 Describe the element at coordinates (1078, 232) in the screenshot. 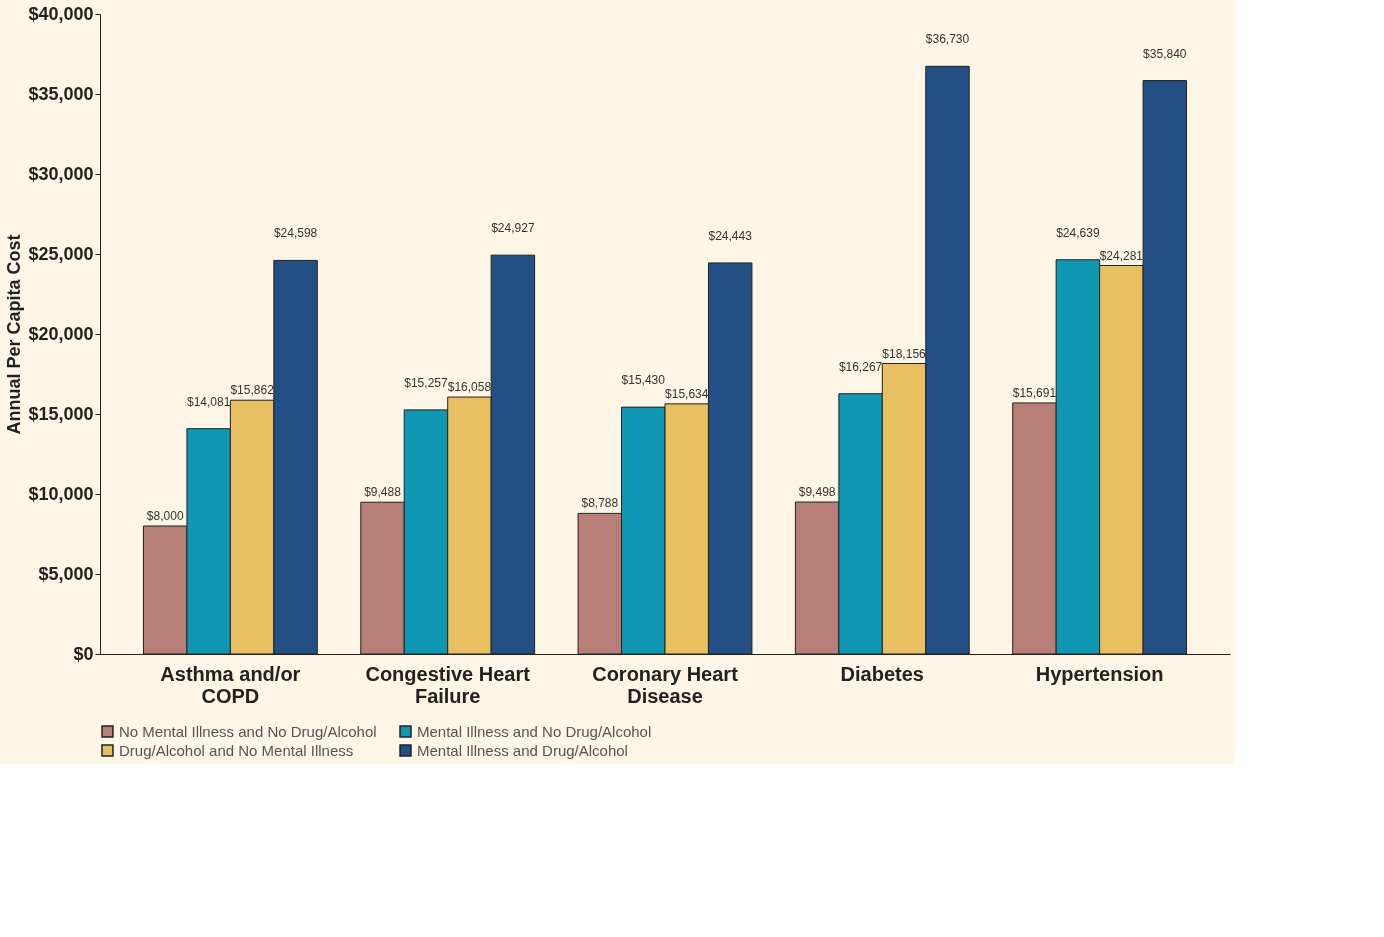

I see `data-label: $24,639` at that location.